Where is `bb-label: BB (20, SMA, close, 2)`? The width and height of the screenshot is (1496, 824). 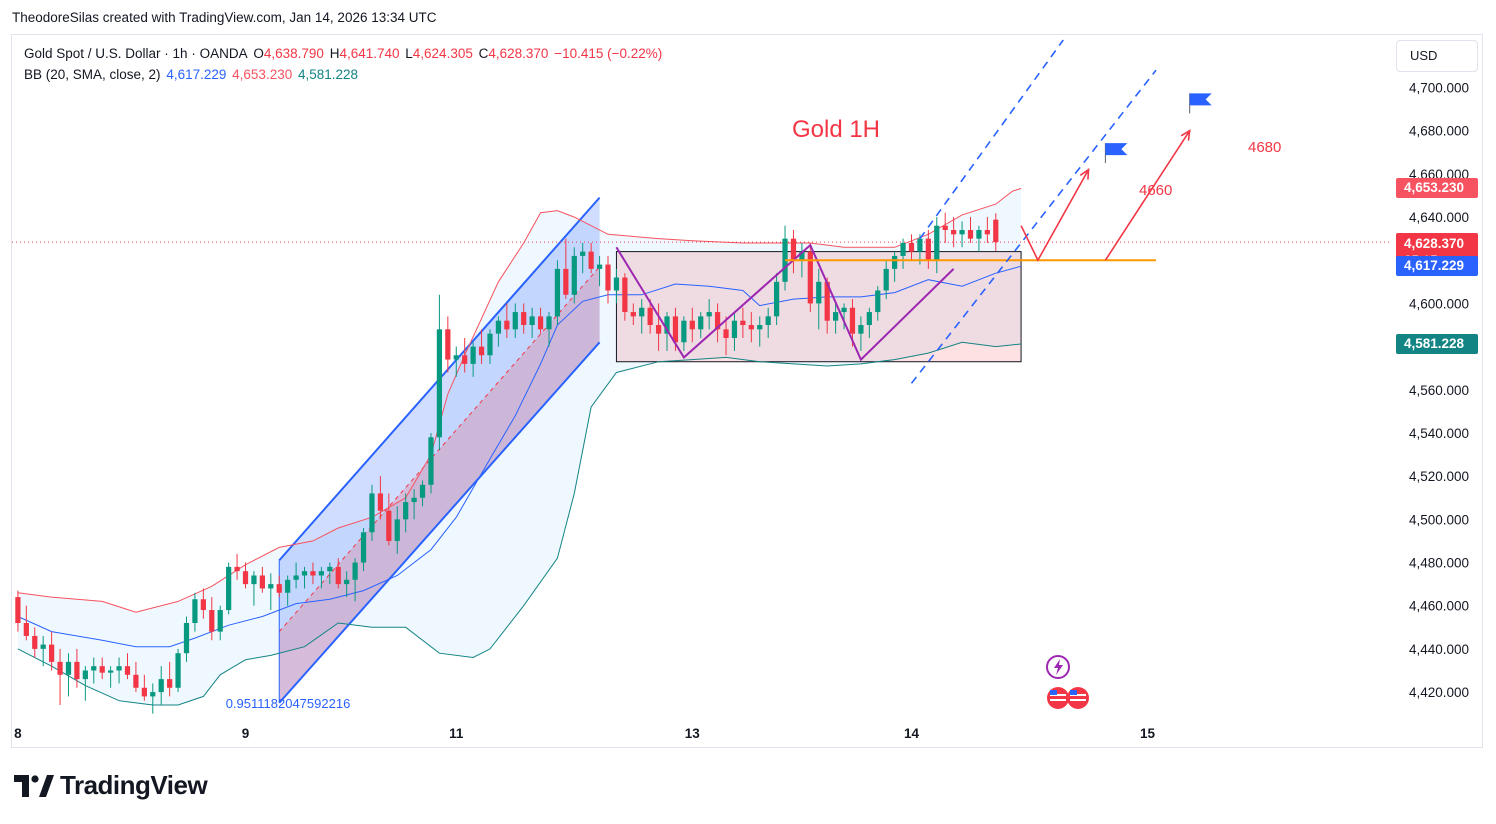
bb-label: BB (20, SMA, close, 2) is located at coordinates (92, 74).